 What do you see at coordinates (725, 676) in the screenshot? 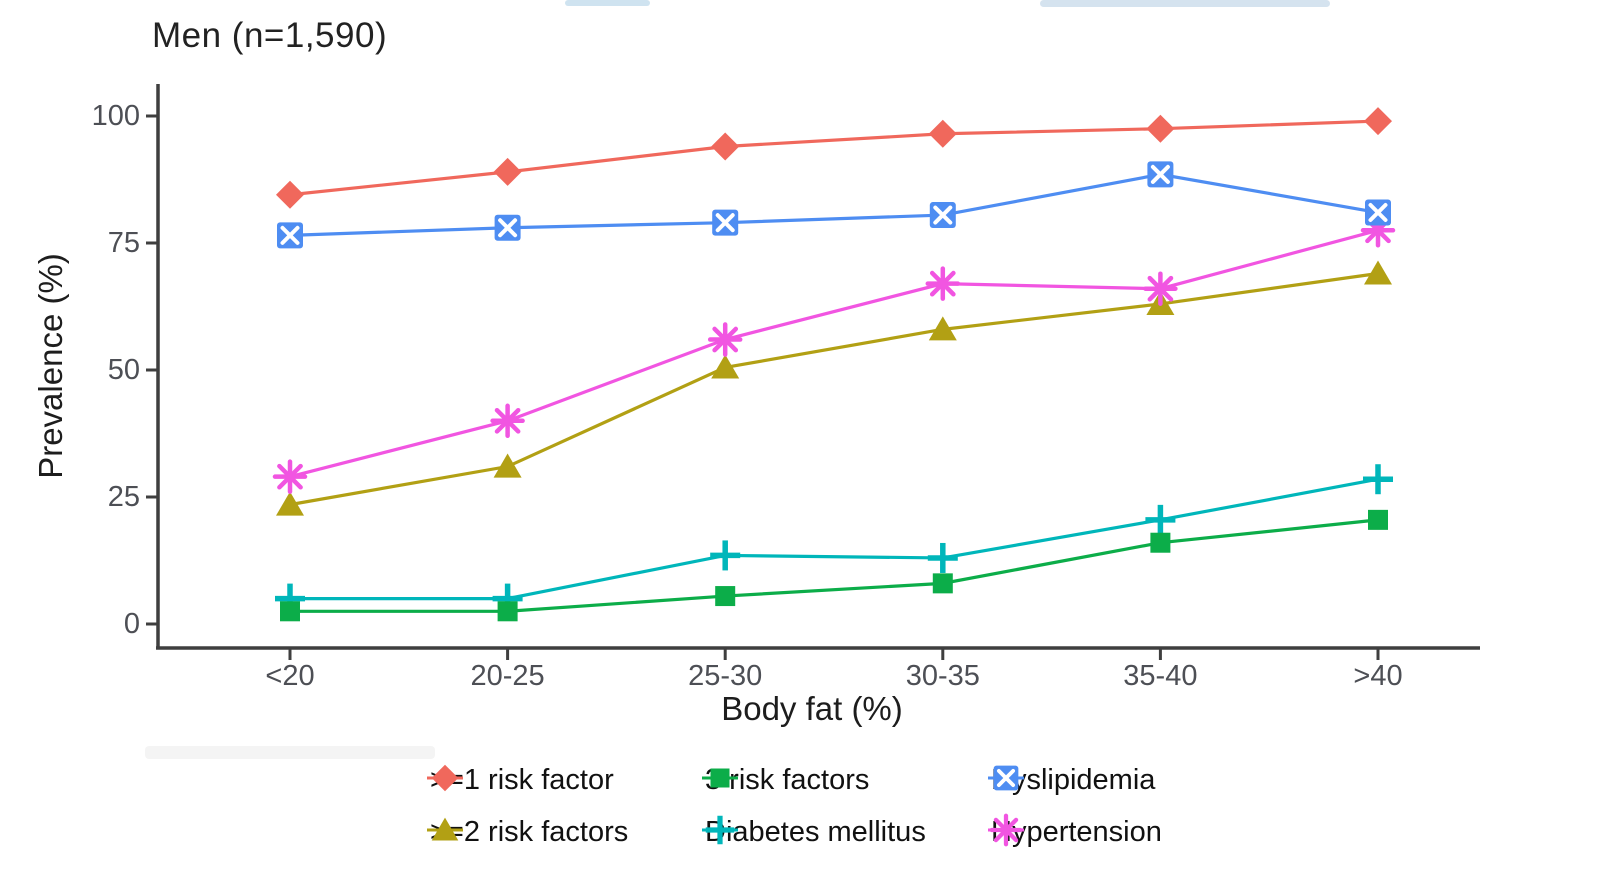
I see `x-tick-label: 25-30` at bounding box center [725, 676].